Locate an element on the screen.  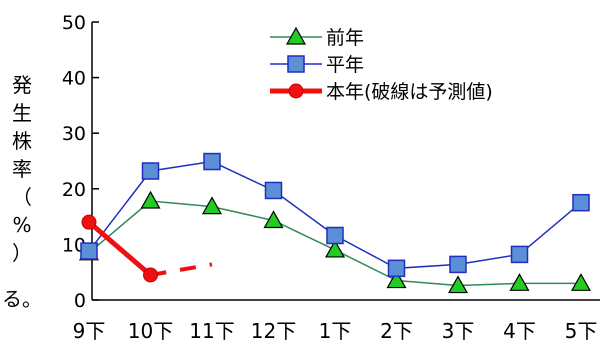
y-axis-label-char: 株 is located at coordinates (22, 141).